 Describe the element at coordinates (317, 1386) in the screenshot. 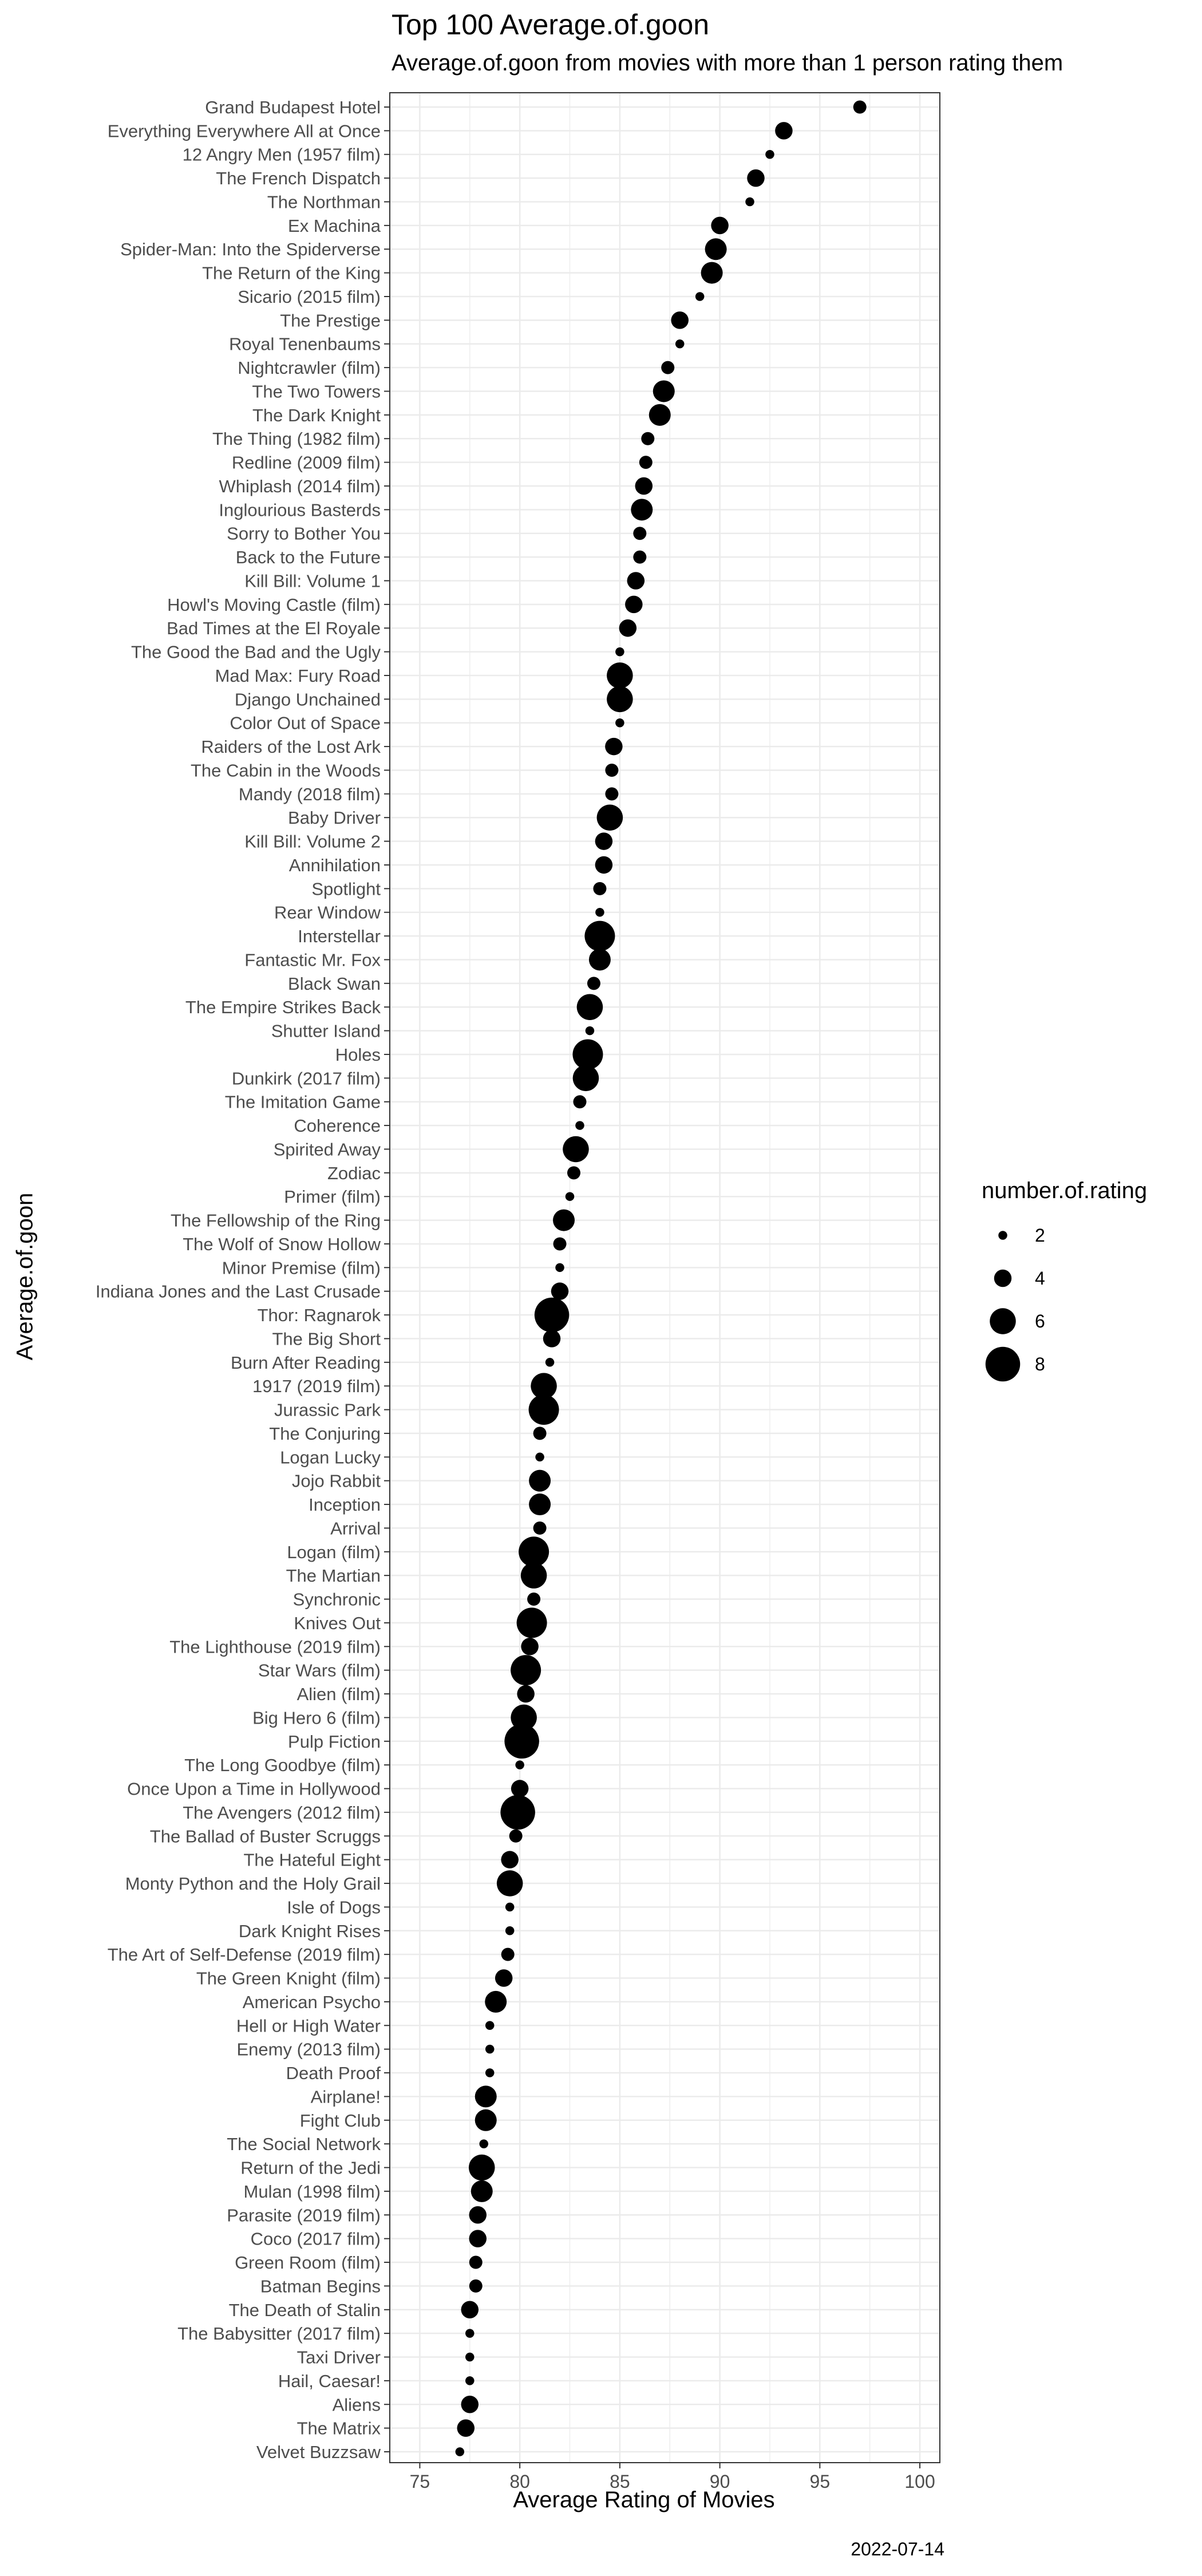

I see `y-tick-label: 1917 (2019 film)` at that location.